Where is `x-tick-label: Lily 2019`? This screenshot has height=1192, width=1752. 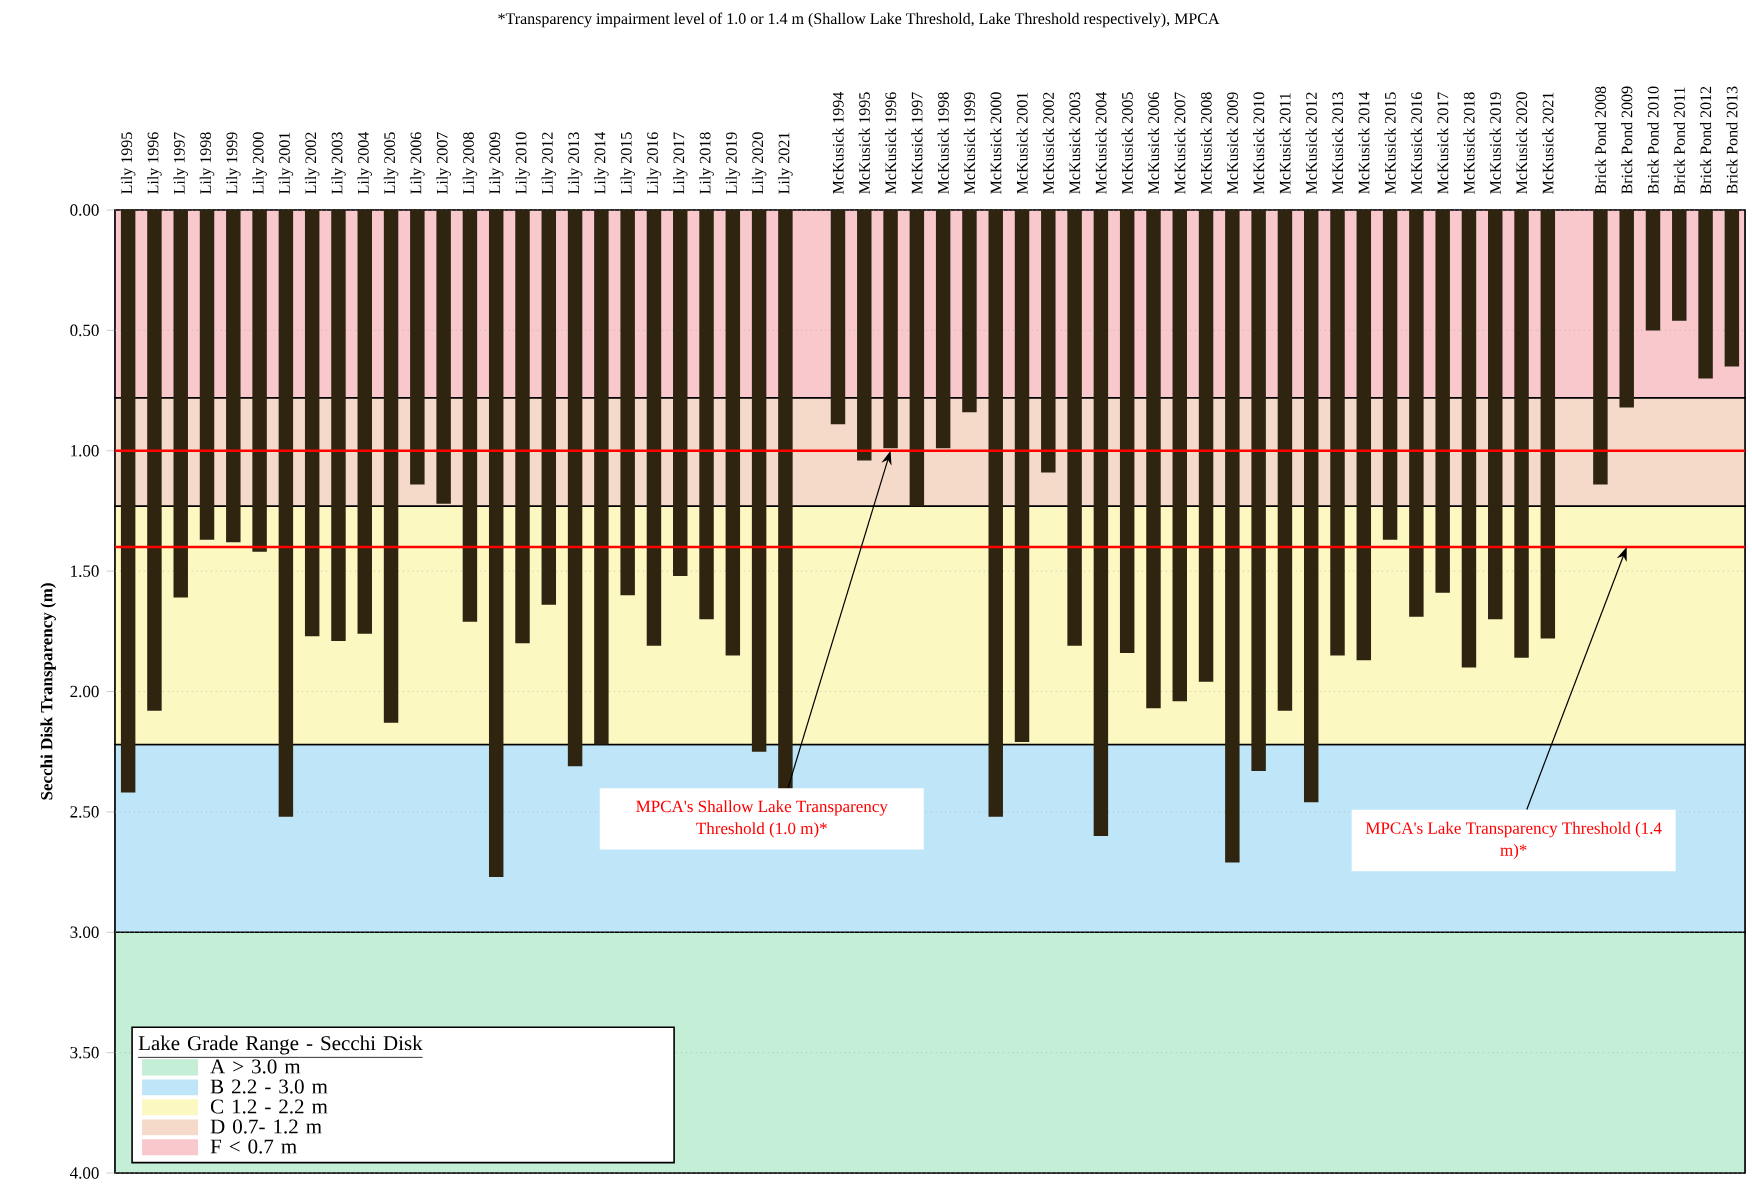
x-tick-label: Lily 2019 is located at coordinates (733, 163).